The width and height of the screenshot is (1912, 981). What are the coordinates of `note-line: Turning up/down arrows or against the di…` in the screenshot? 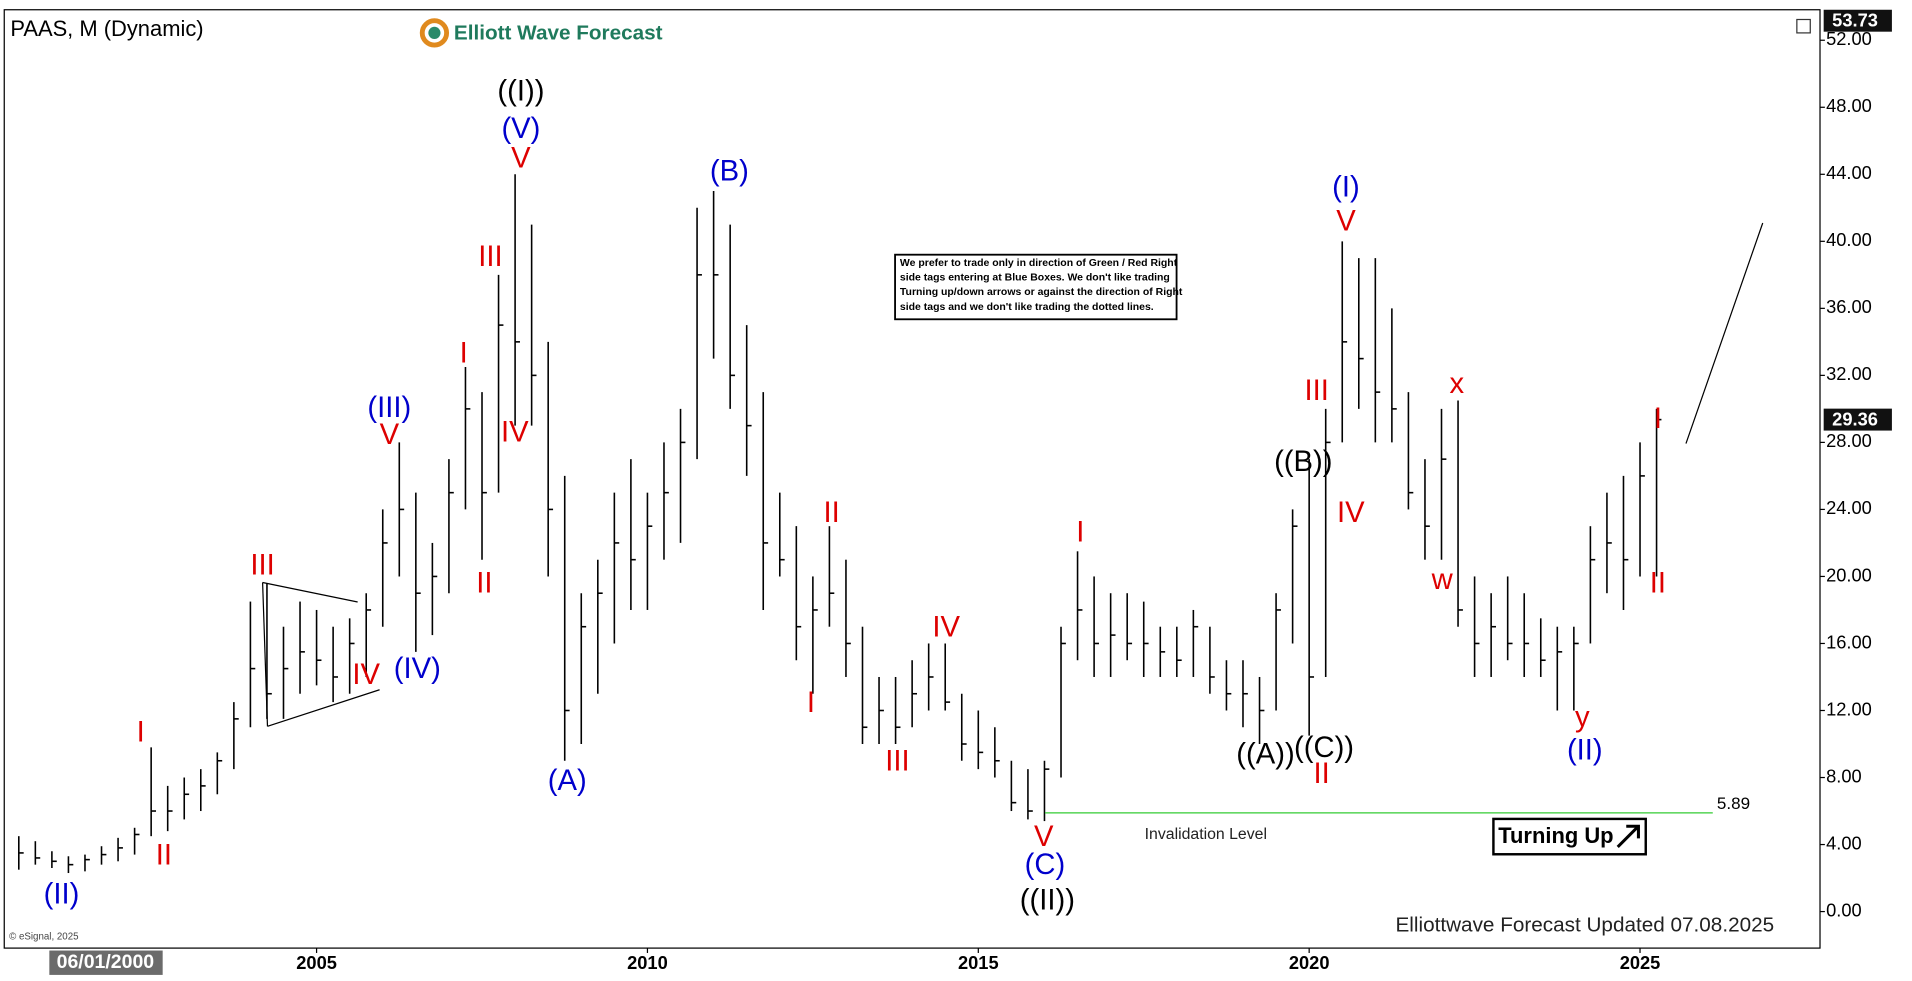 It's located at (1041, 292).